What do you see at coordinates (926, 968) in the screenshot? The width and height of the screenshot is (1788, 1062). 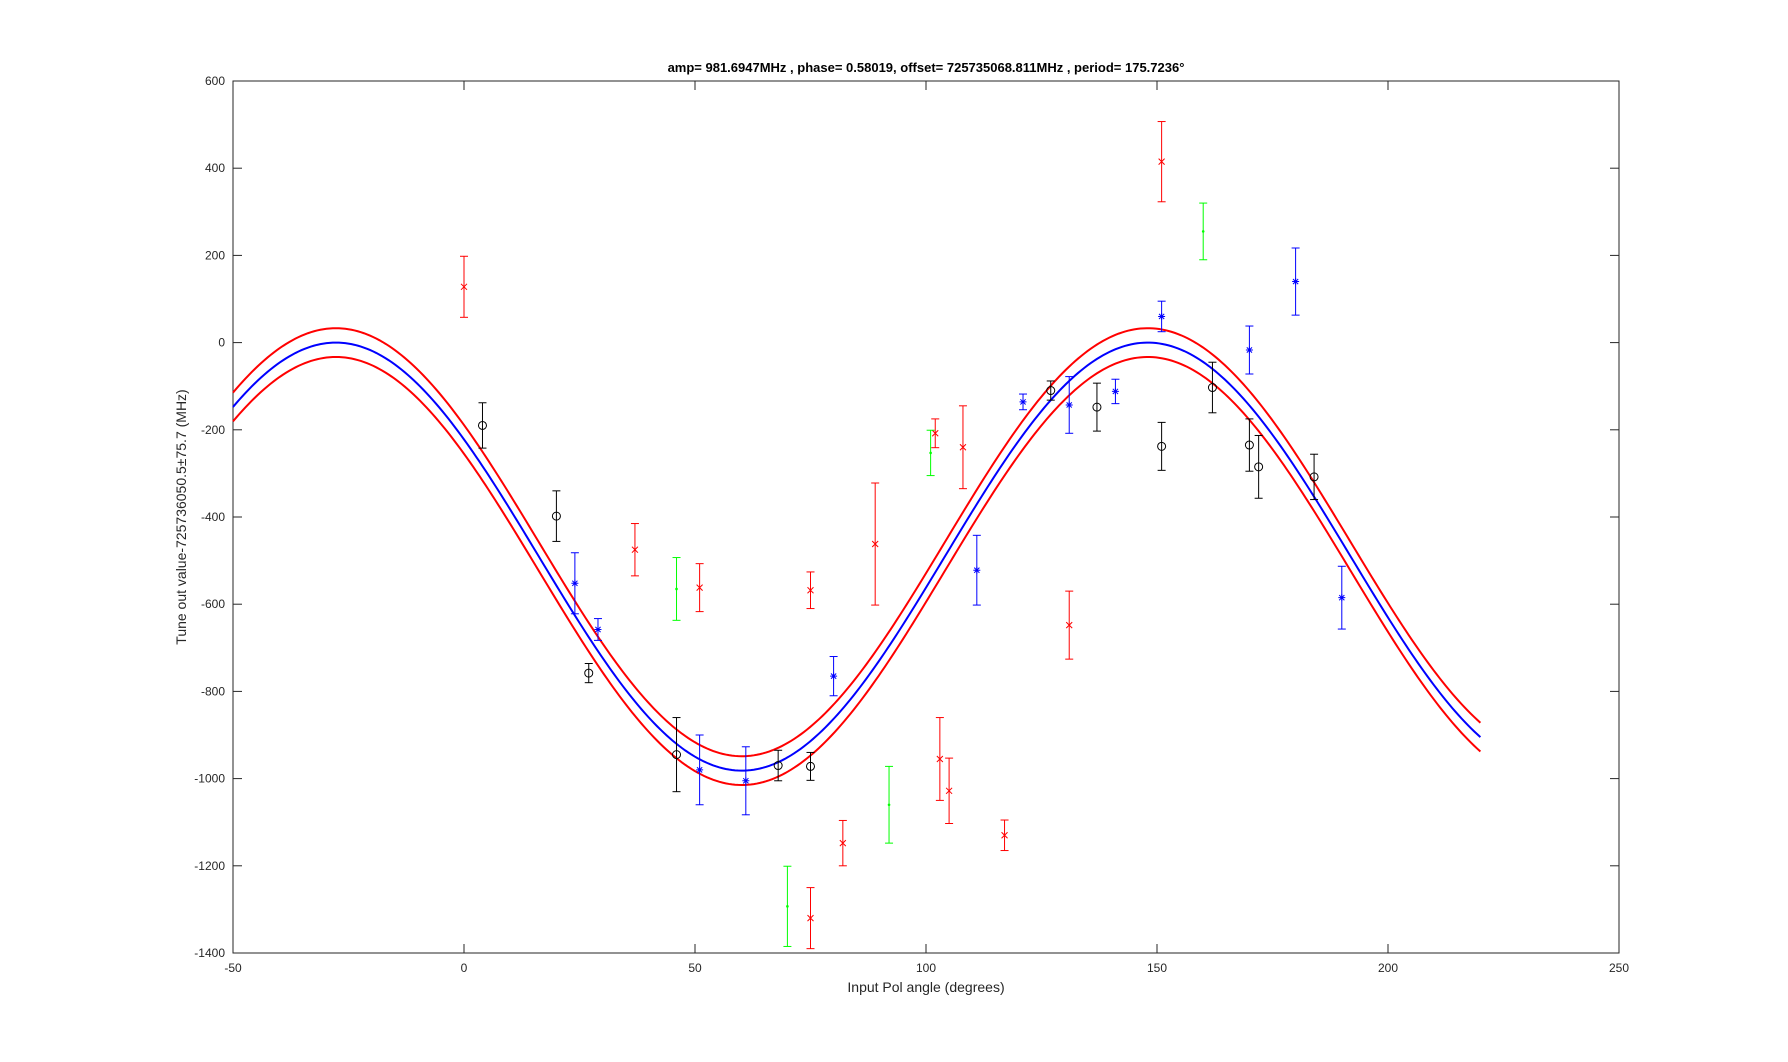 I see `x-tick-label: 100` at bounding box center [926, 968].